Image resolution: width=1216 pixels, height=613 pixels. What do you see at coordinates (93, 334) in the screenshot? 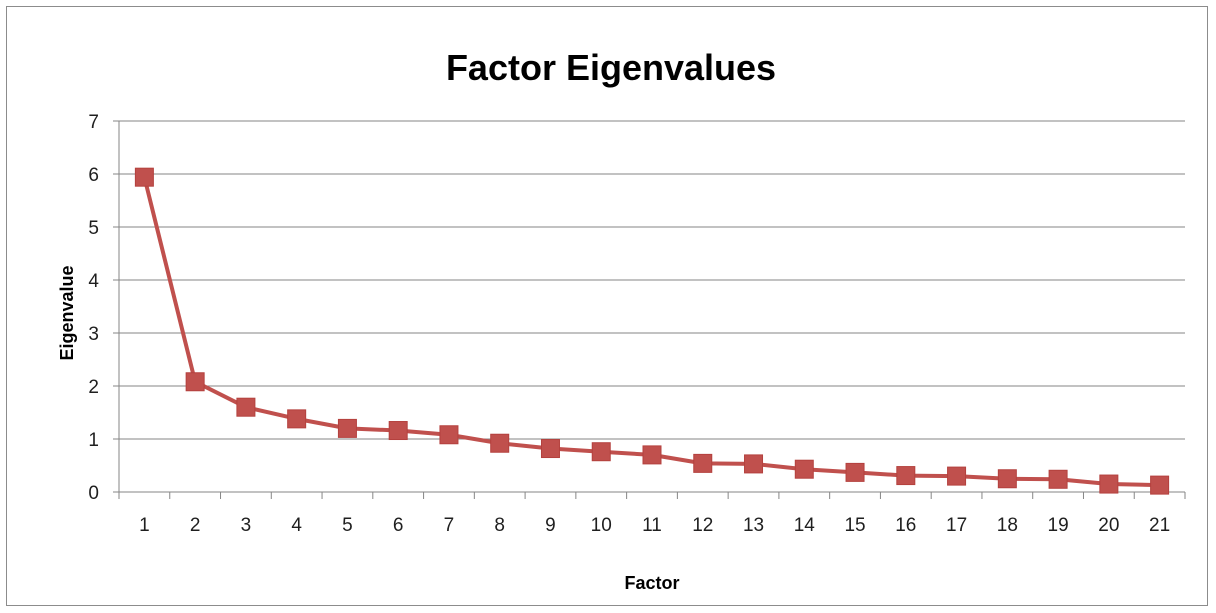
I see `y-tick-label: 3` at bounding box center [93, 334].